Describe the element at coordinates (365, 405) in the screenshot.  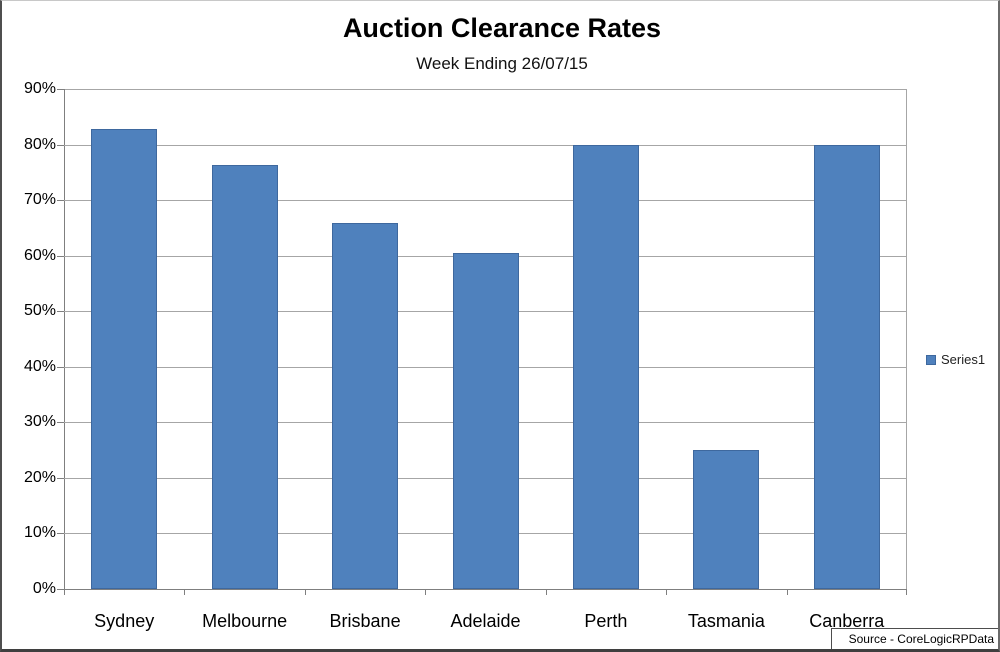
I see `bar-brisbane` at that location.